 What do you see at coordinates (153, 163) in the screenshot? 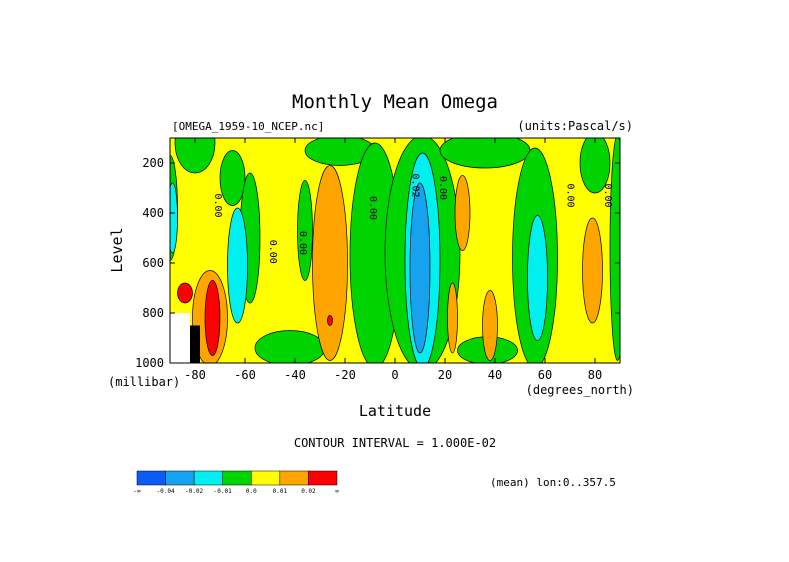
I see `y-tick-label: 200` at bounding box center [153, 163].